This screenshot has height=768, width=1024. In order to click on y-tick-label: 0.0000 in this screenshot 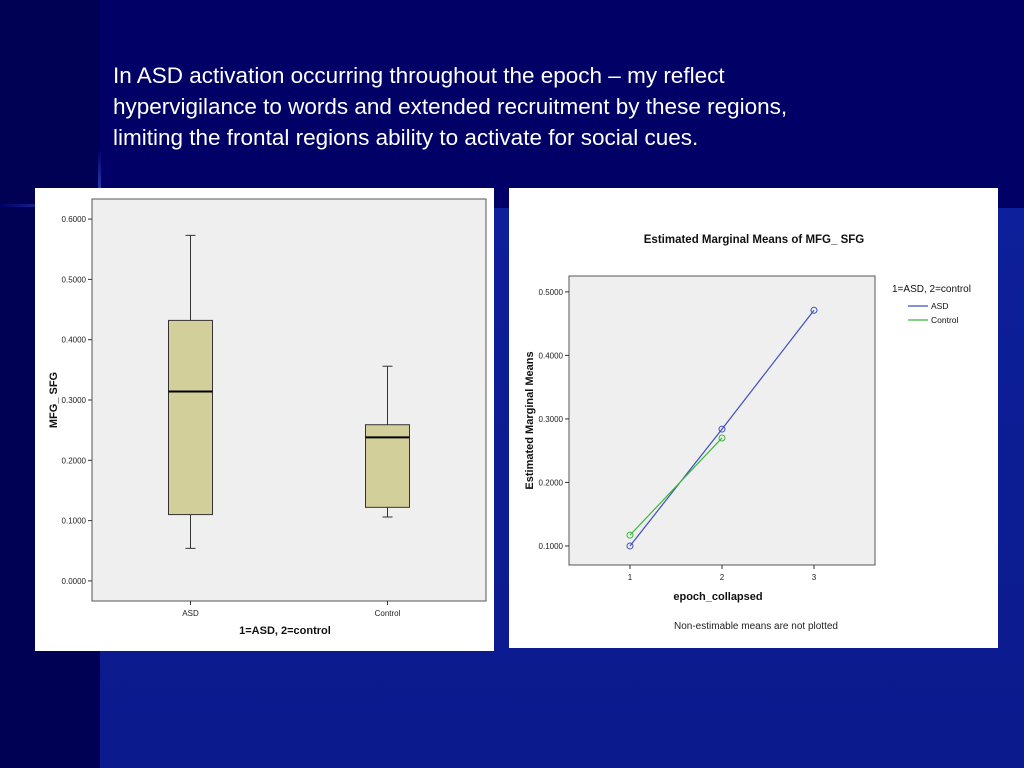, I will do `click(74, 581)`.